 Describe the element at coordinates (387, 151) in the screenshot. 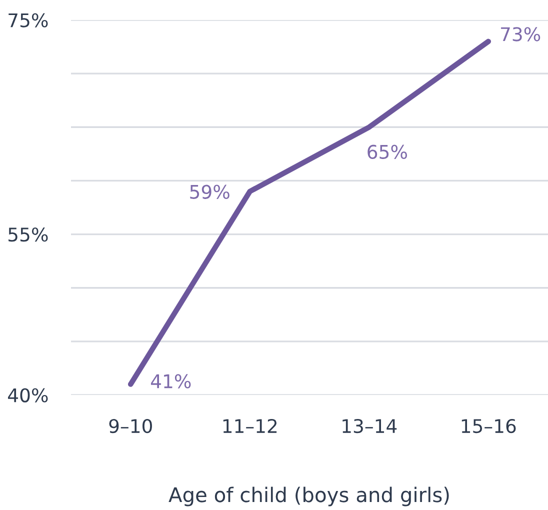

I see `data-label: 65%` at that location.